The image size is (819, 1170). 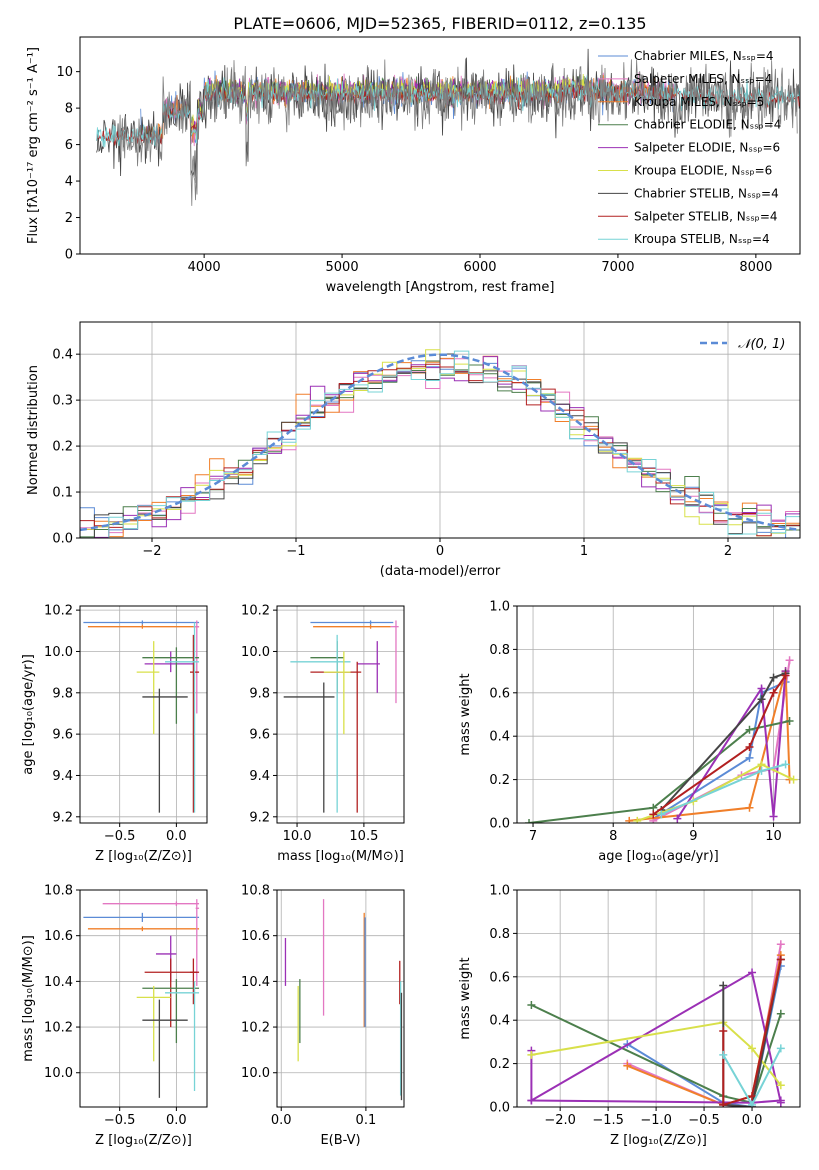 I want to click on spectrum-series-line, so click(x=458, y=132).